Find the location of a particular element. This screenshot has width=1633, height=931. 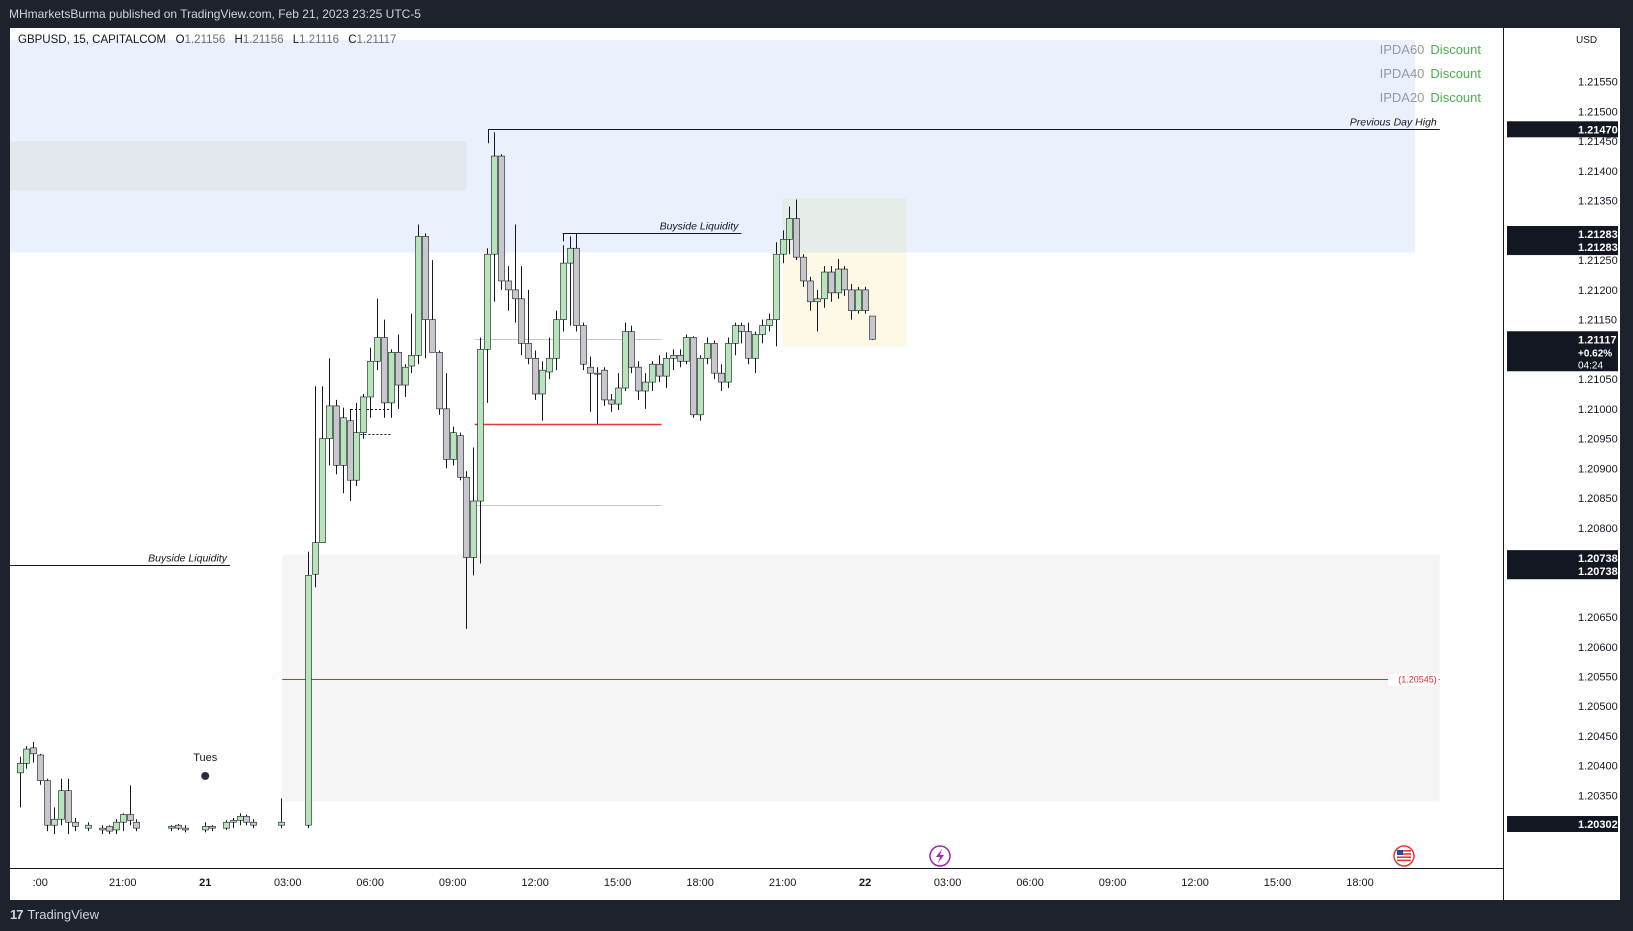

price-label-bg is located at coordinates (1562, 351).